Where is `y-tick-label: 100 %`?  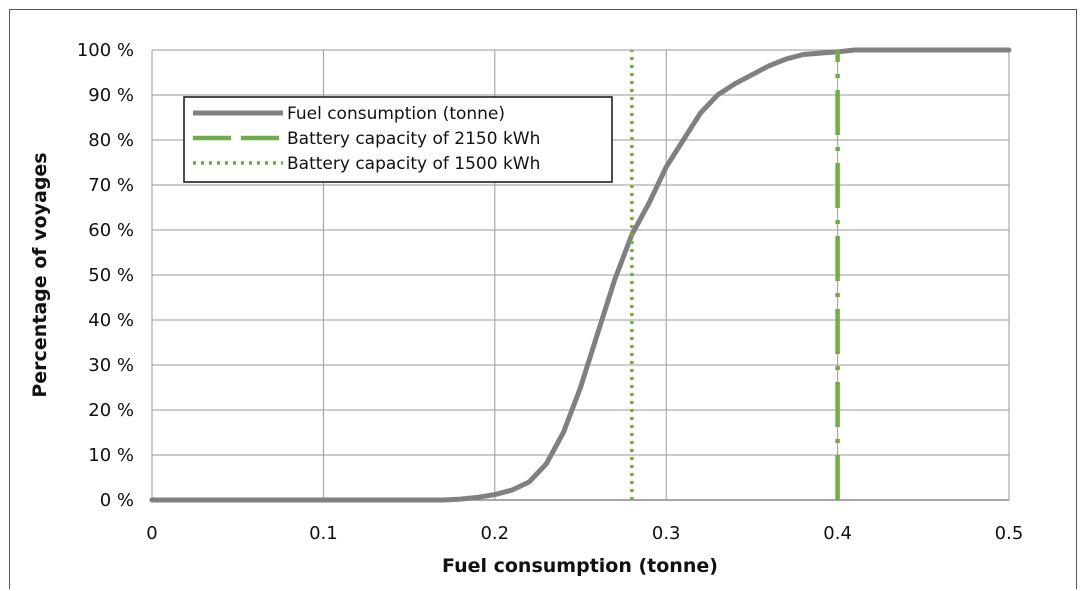
y-tick-label: 100 % is located at coordinates (105, 50).